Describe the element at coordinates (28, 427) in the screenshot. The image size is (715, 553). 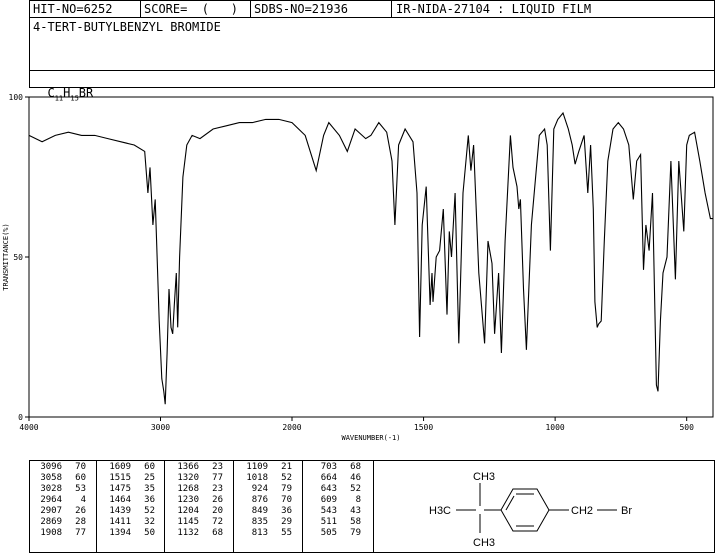
I see `x-tick-label: 4000` at that location.